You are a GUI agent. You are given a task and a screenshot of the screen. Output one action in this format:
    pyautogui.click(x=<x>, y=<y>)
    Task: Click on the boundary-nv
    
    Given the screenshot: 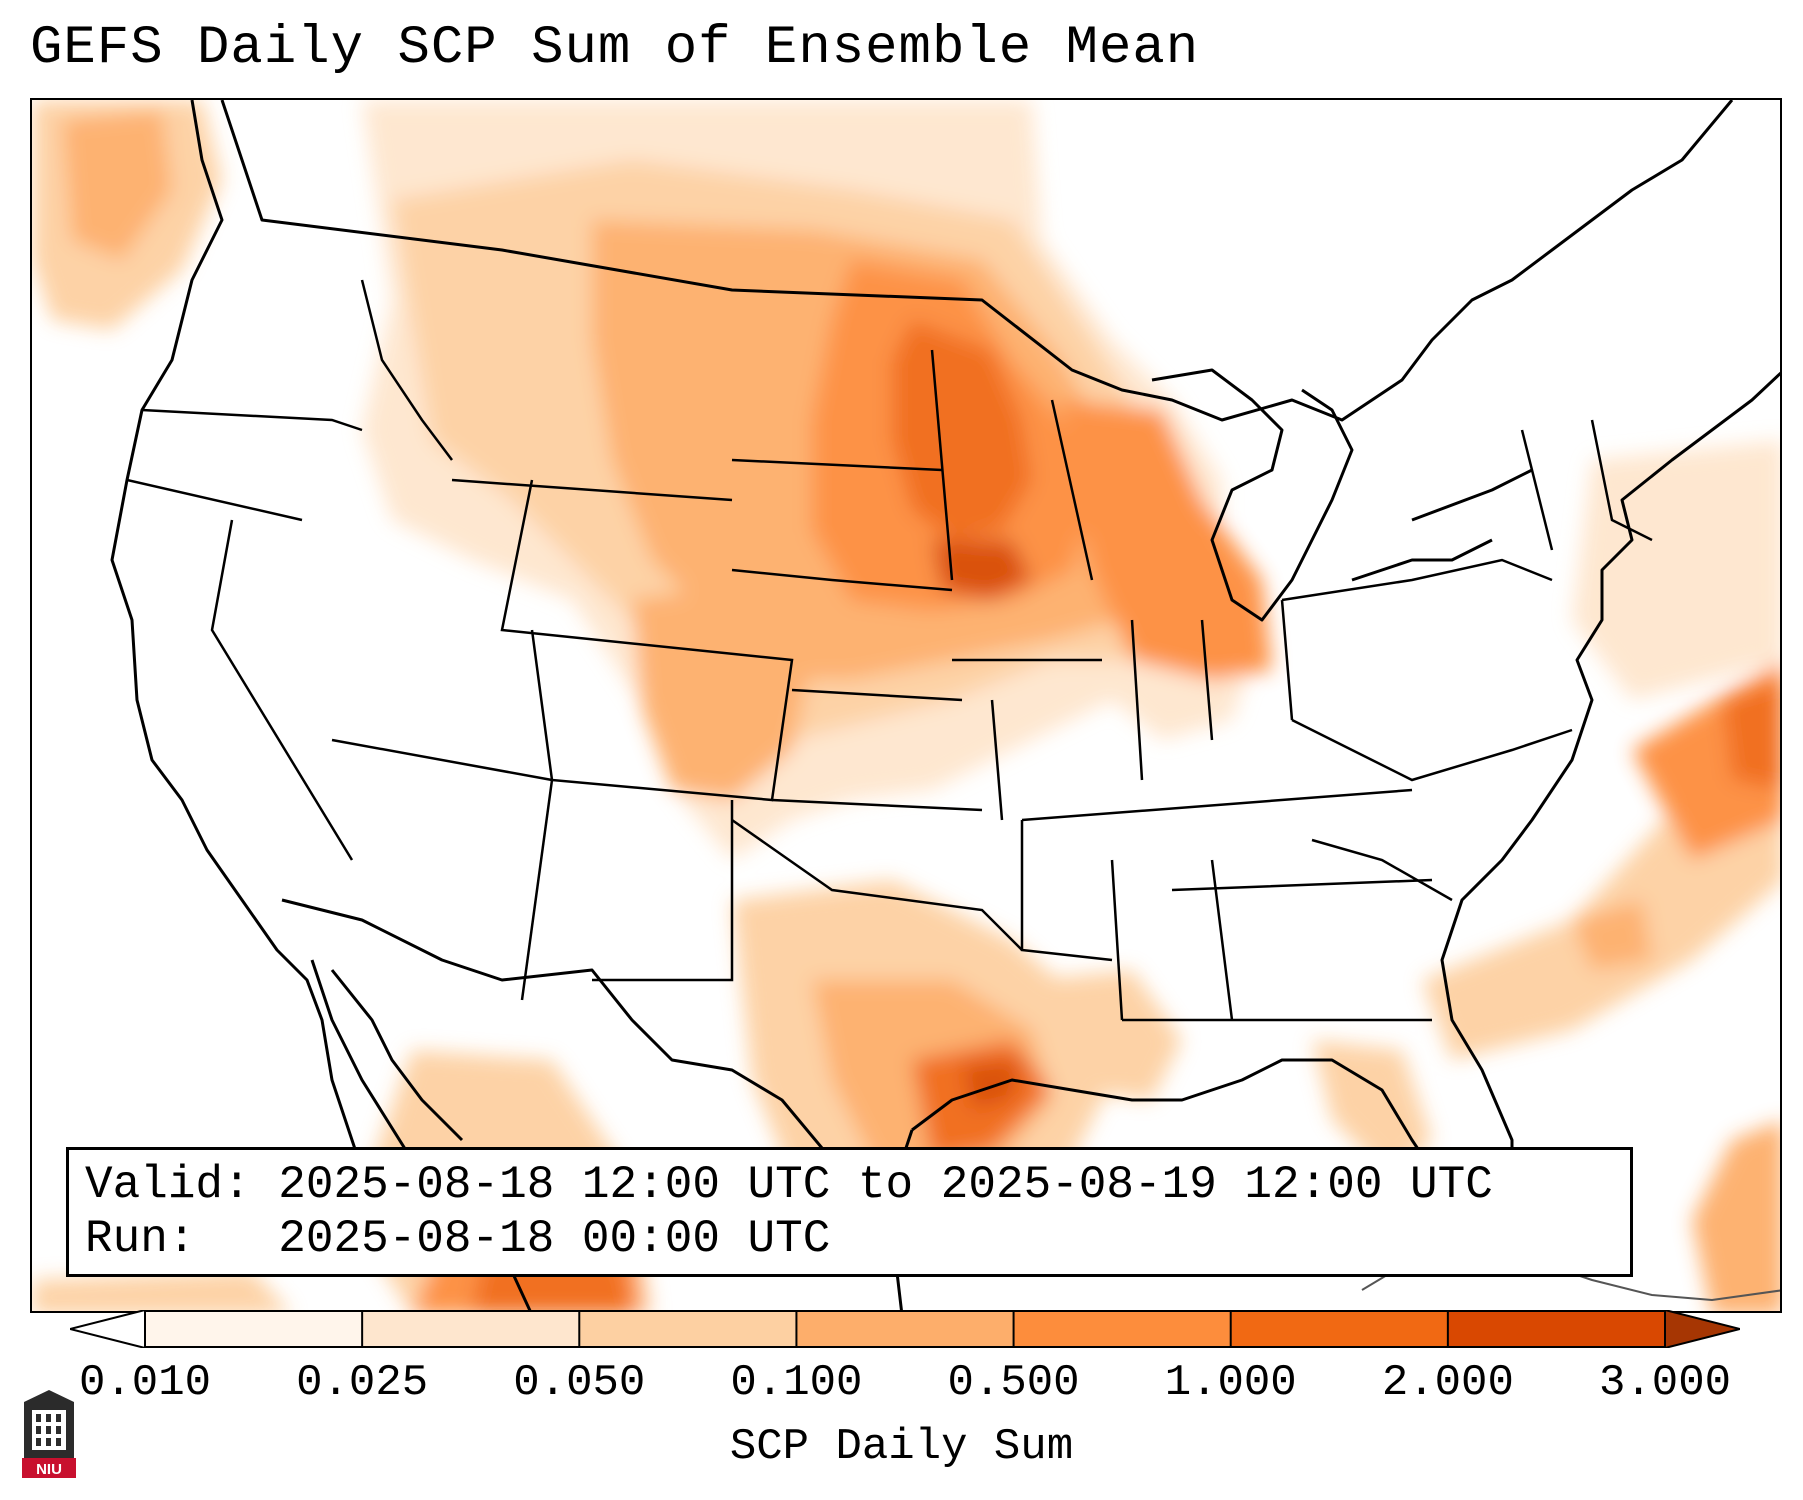 What is the action you would take?
    pyautogui.click(x=282, y=690)
    